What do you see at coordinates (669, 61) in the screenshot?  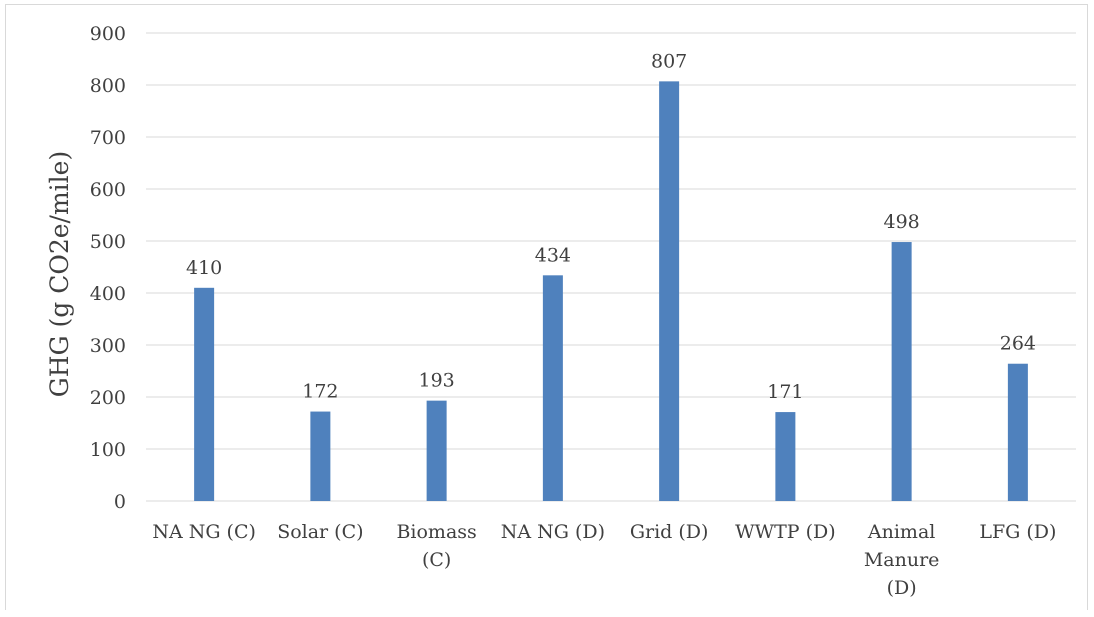 I see `data-label: 807` at bounding box center [669, 61].